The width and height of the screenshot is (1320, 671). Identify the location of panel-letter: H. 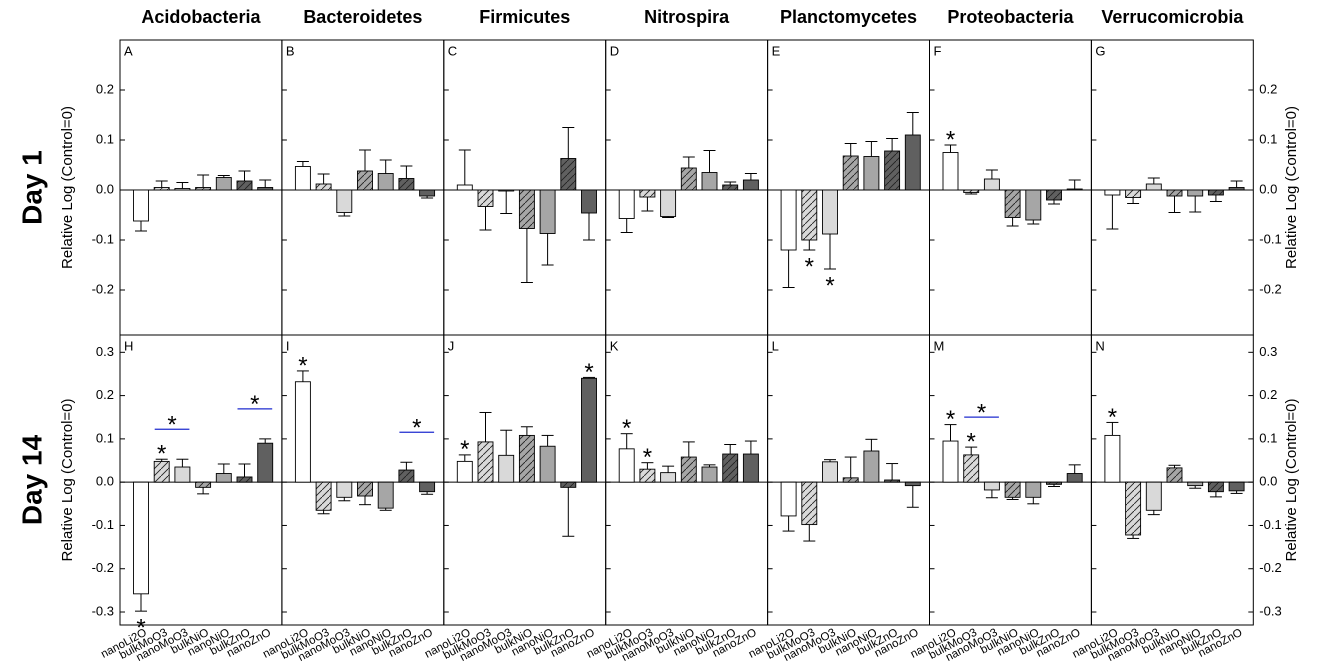
(128, 345).